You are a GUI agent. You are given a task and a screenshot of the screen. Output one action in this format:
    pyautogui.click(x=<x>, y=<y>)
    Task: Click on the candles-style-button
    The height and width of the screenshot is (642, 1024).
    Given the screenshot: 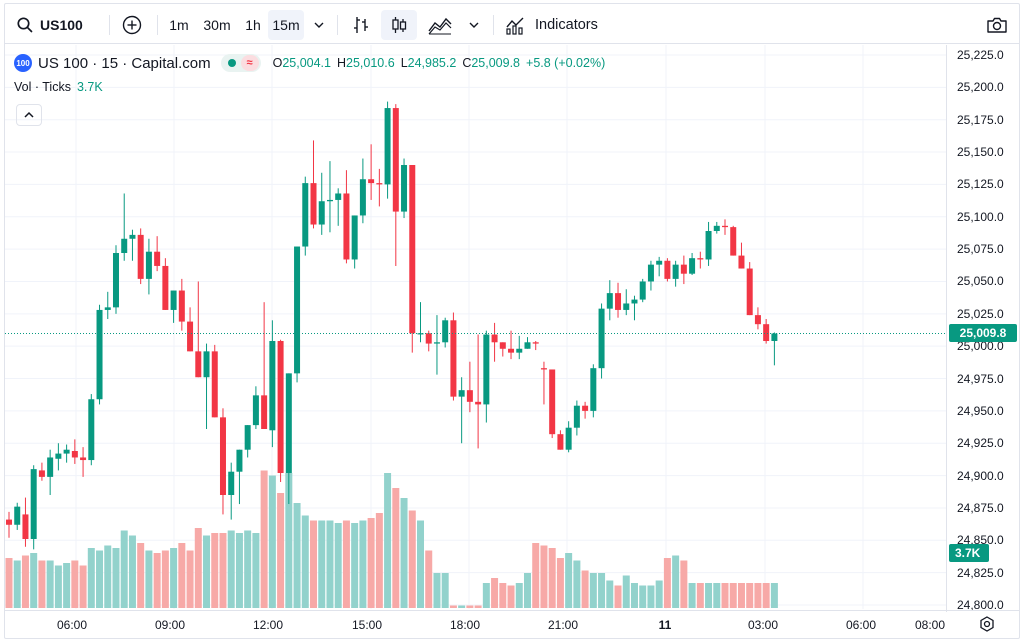 What is the action you would take?
    pyautogui.click(x=399, y=25)
    